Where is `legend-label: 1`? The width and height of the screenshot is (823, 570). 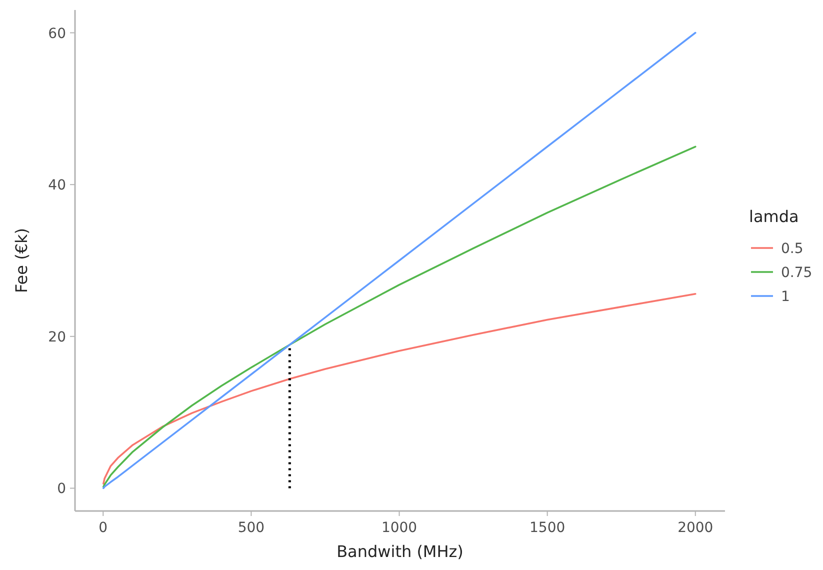
legend-label: 1 is located at coordinates (785, 297).